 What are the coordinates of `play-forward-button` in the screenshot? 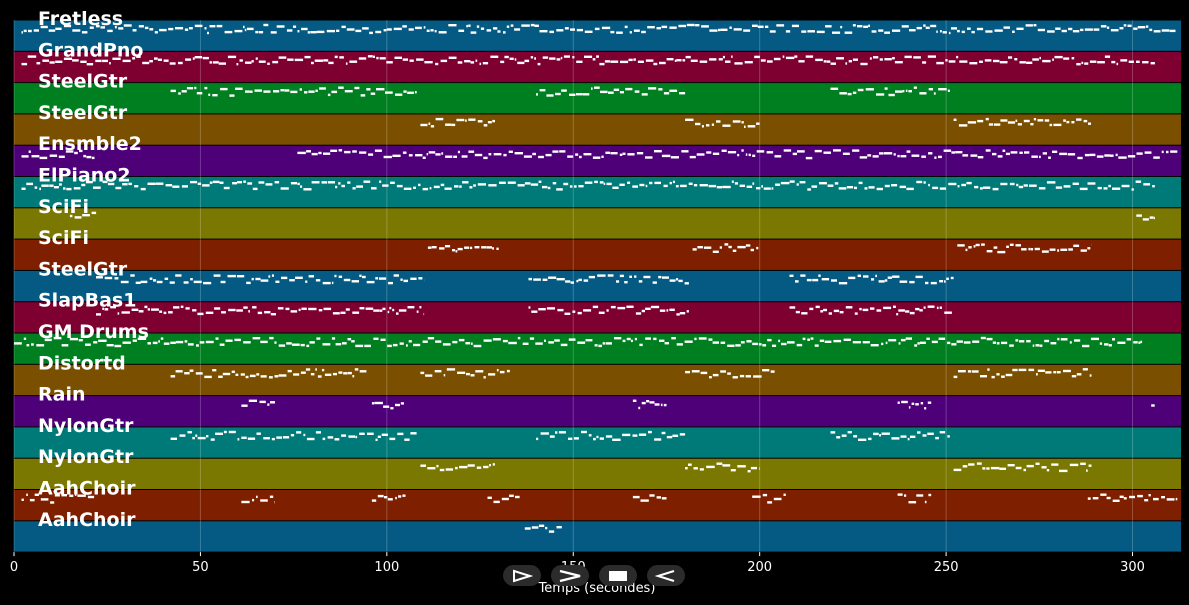 It's located at (522, 575).